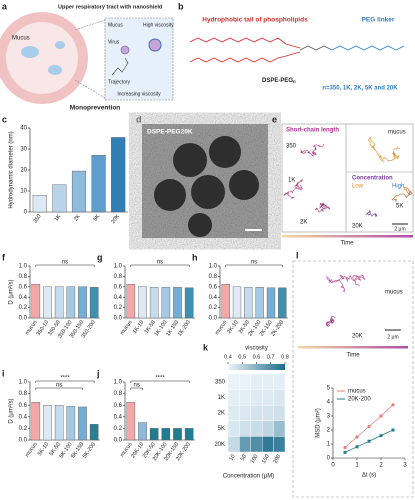  What do you see at coordinates (278, 459) in the screenshot?
I see `x-tick-label: 200` at bounding box center [278, 459].